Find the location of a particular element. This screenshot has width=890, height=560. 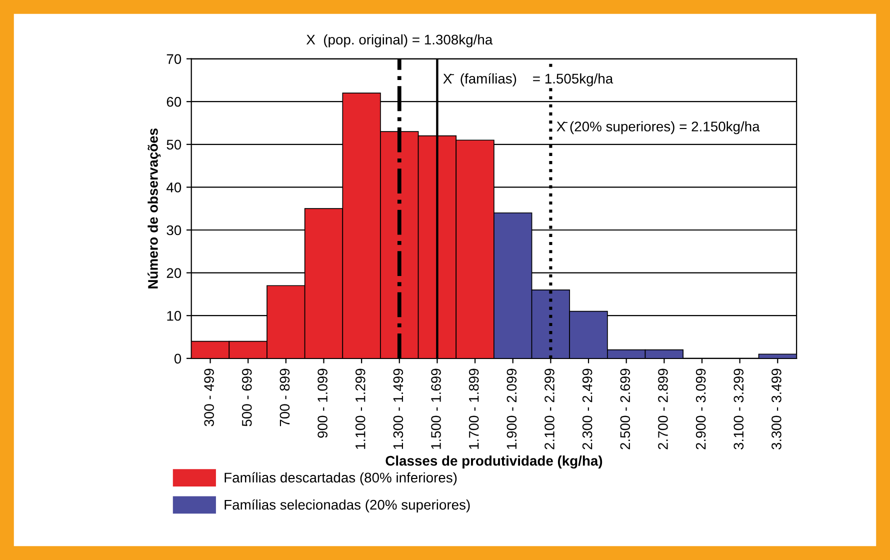

x-tick-label: 700 - 899 is located at coordinates (285, 397).